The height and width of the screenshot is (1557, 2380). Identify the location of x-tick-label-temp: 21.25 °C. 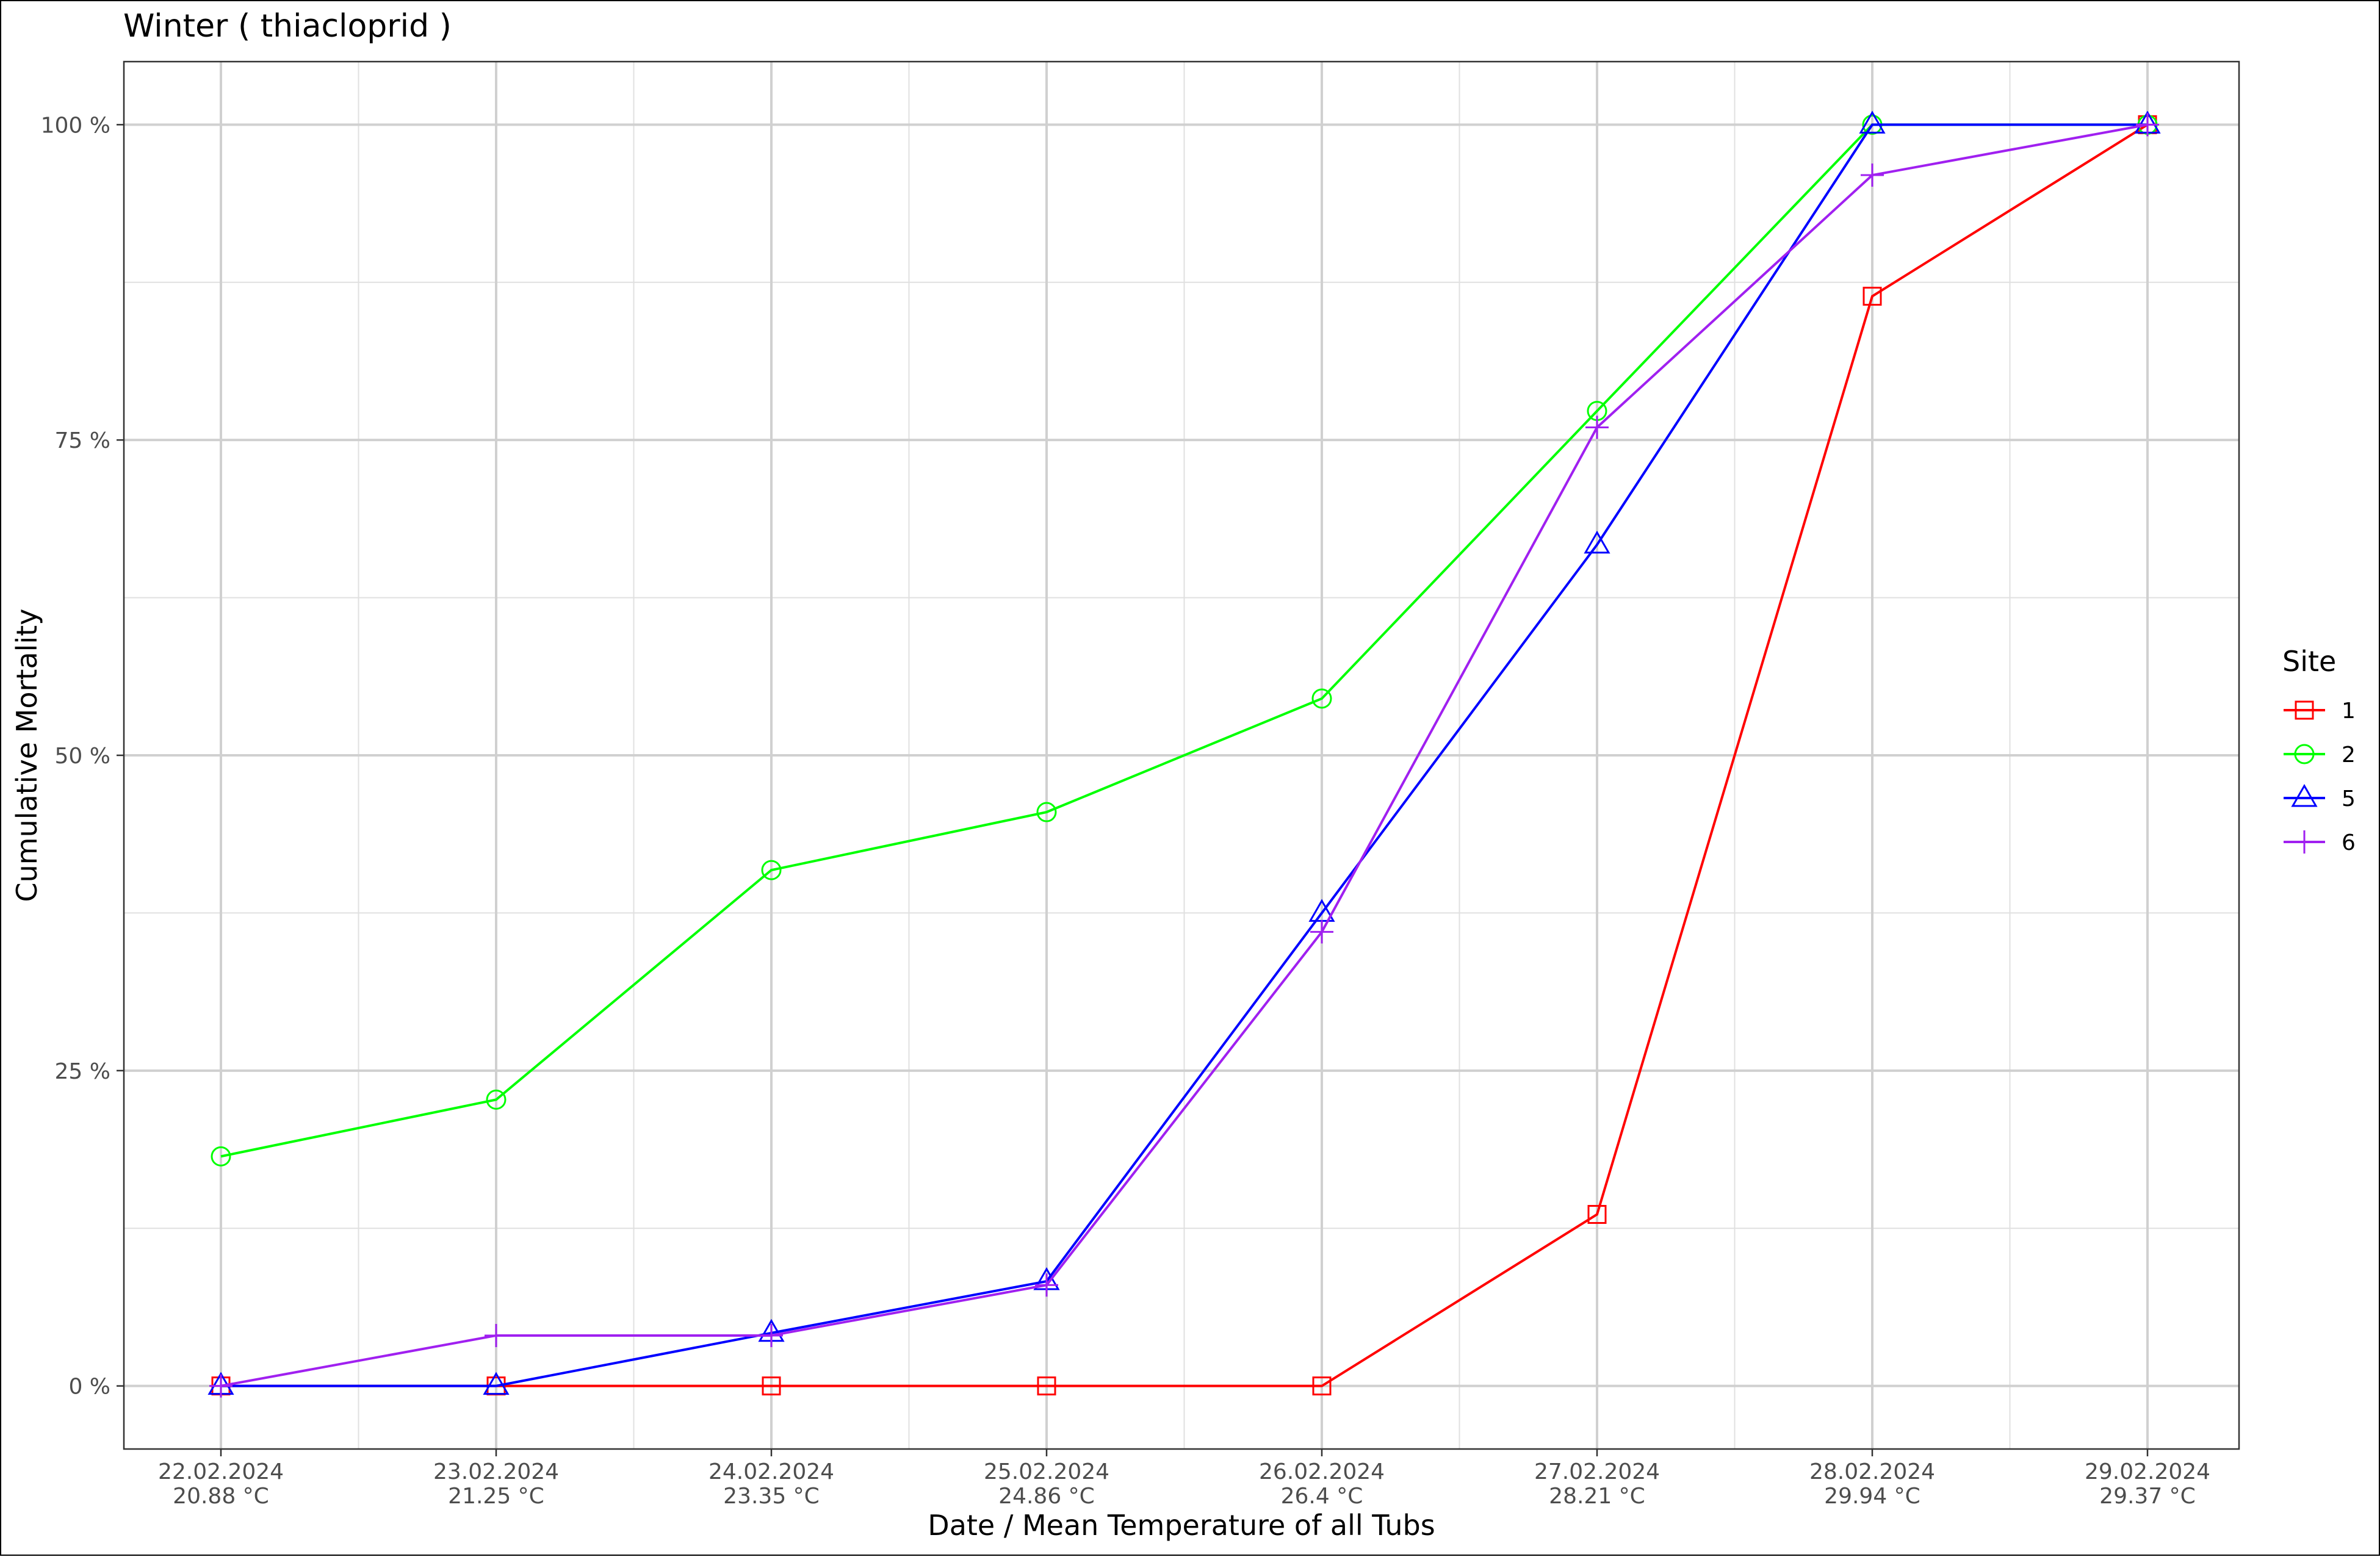
(496, 1496).